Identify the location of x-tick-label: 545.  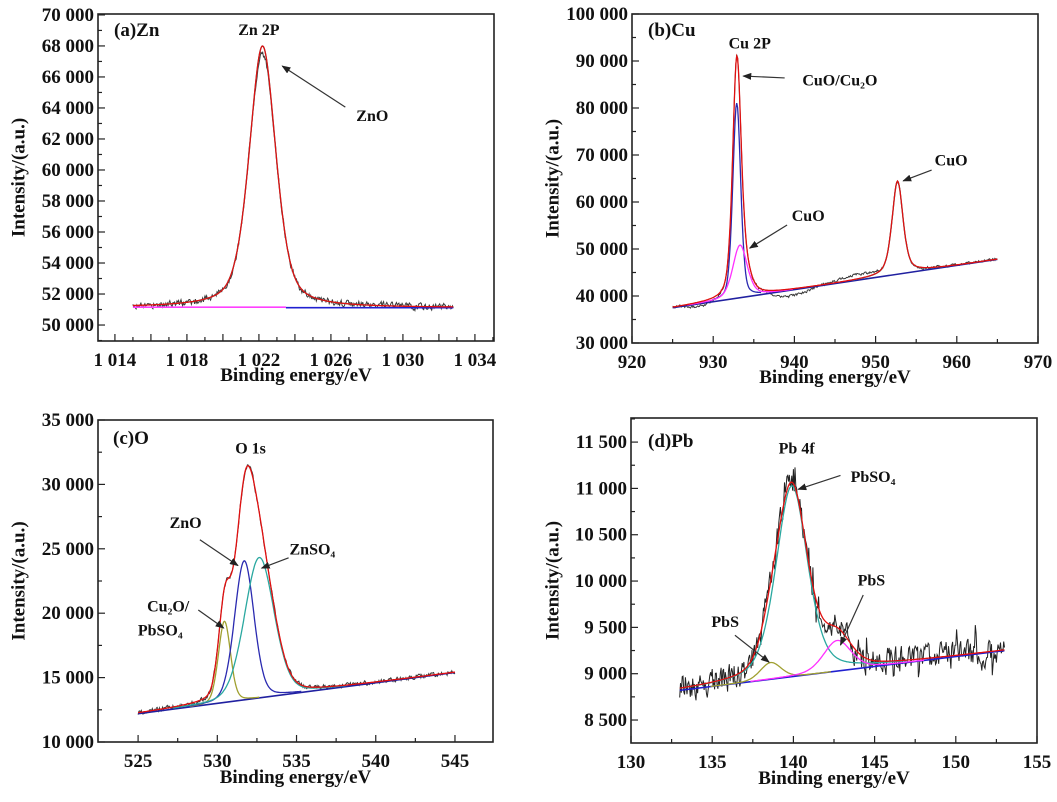
(455, 761).